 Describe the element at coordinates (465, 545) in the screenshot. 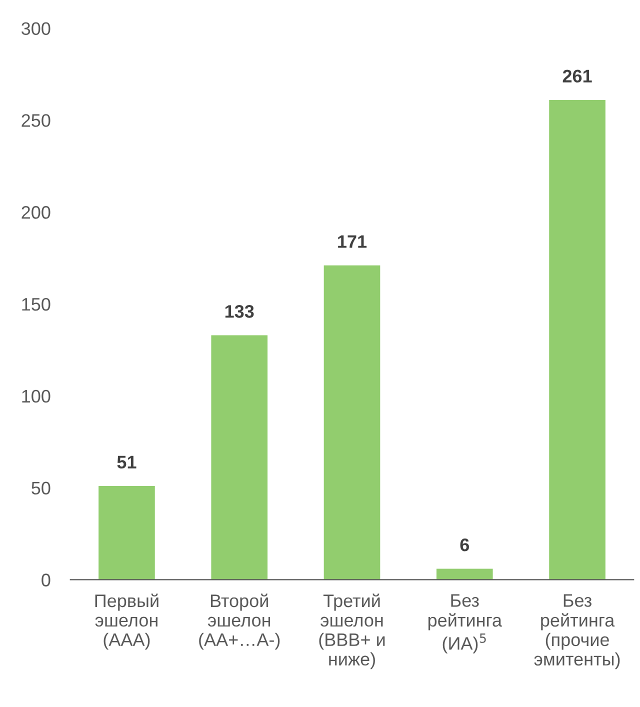

I see `data-label: 6` at that location.